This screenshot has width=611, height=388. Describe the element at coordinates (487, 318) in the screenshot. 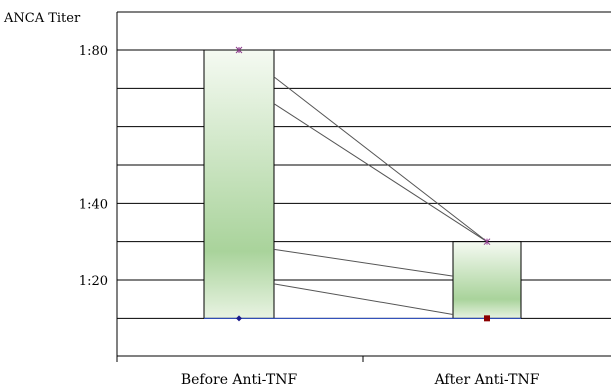

I see `marker-after-min` at that location.